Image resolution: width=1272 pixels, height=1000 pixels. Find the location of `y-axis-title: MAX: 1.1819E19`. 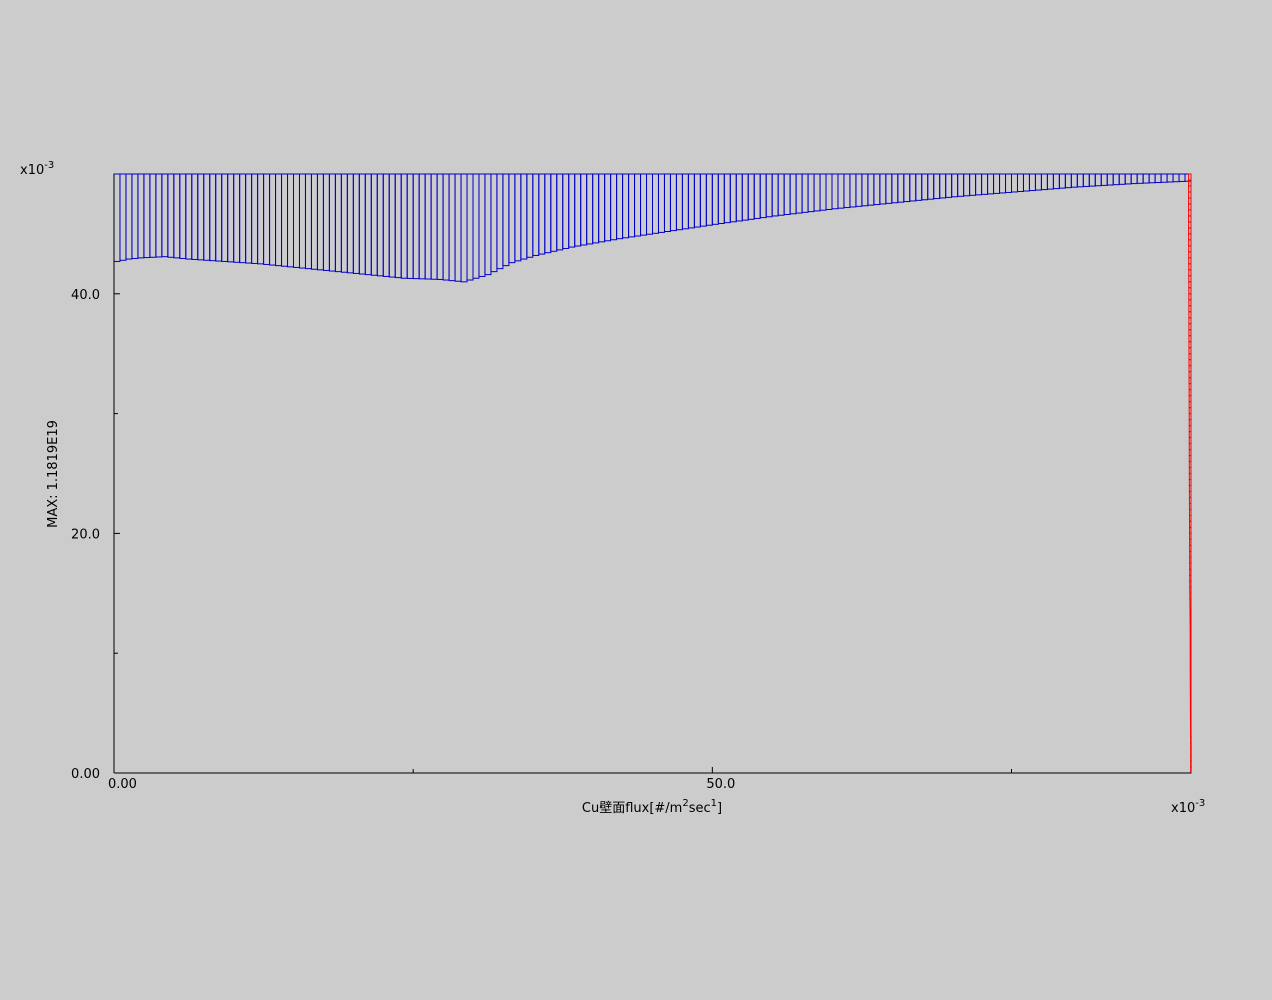

y-axis-title: MAX: 1.1819E19 is located at coordinates (53, 474).